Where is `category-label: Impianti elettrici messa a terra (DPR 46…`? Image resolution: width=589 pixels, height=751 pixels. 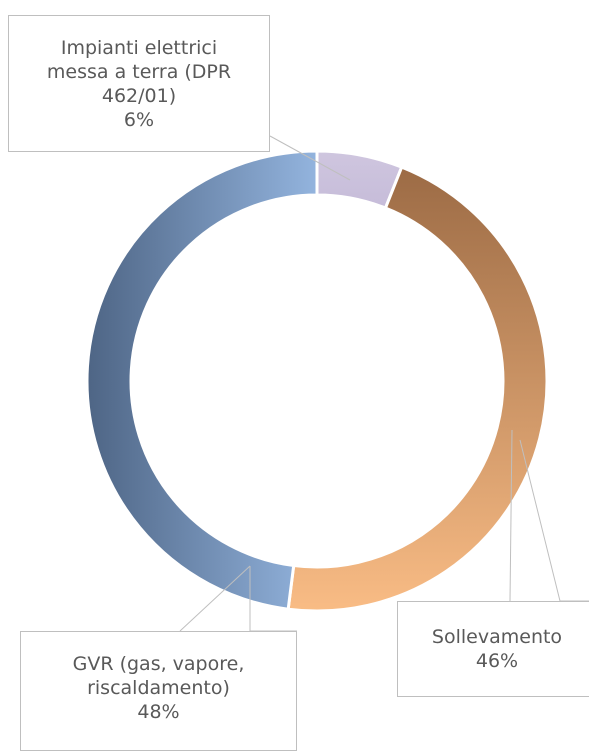
category-label: Impianti elettrici messa a terra (DPR 46… is located at coordinates (139, 71).